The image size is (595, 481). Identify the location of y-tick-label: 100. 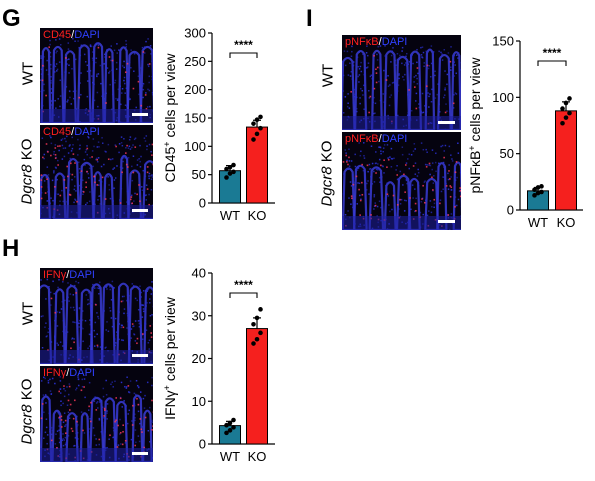
(503, 97).